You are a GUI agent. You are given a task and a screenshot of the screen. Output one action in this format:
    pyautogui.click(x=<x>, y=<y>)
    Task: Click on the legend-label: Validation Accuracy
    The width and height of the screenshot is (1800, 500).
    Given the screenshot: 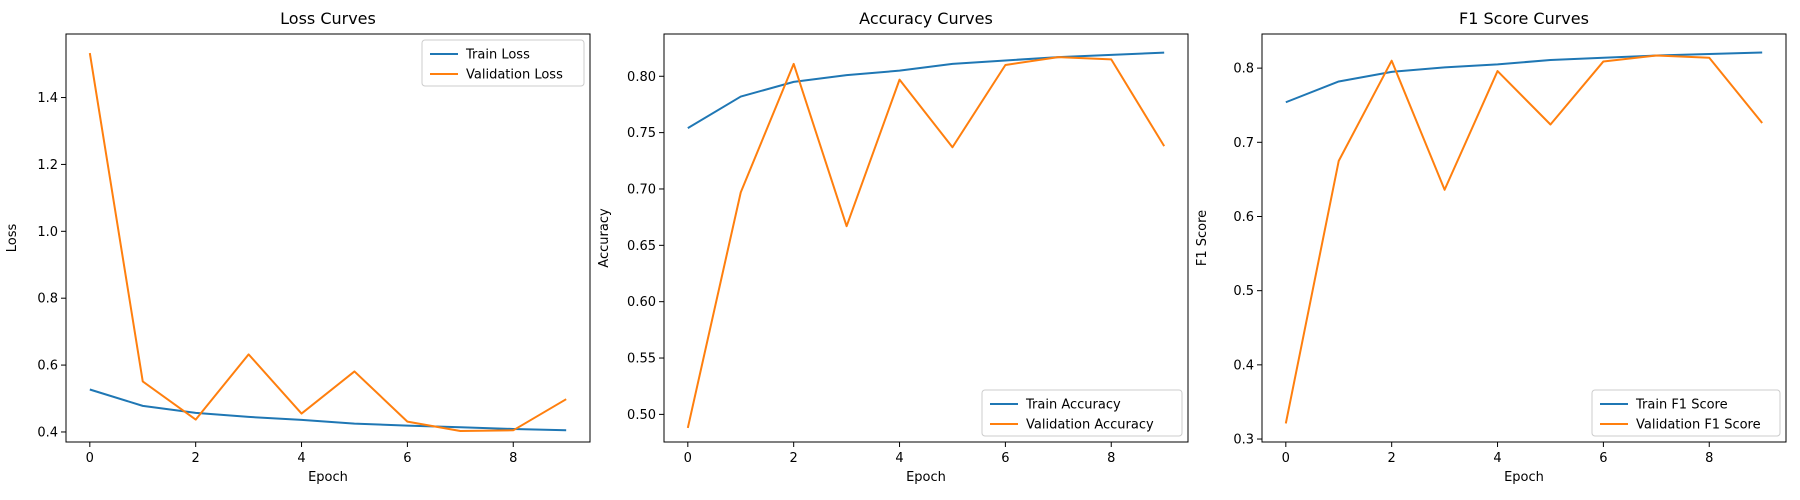 What is the action you would take?
    pyautogui.click(x=1090, y=425)
    